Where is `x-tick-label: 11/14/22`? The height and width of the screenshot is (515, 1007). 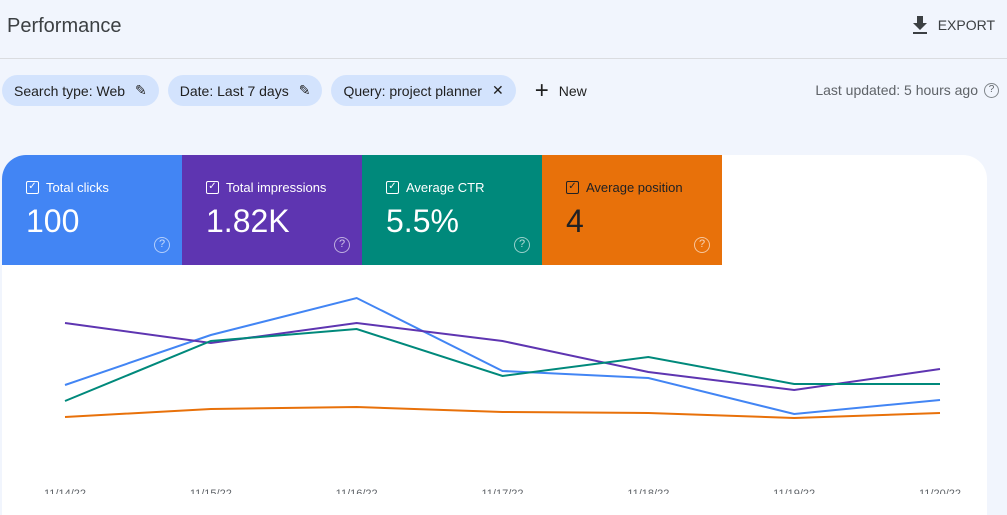 x-tick-label: 11/14/22 is located at coordinates (65, 491).